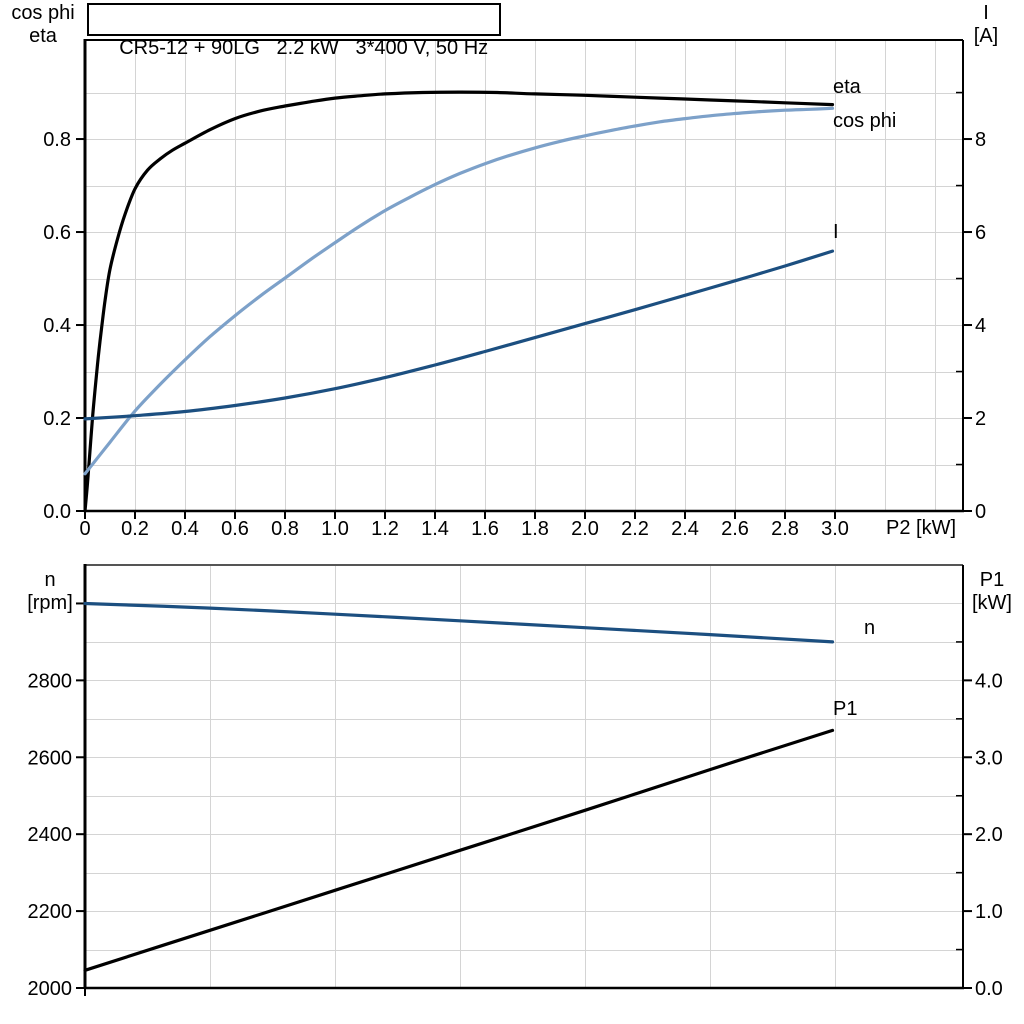 Image resolution: width=1024 pixels, height=1024 pixels. I want to click on series-path-n, so click(459, 622).